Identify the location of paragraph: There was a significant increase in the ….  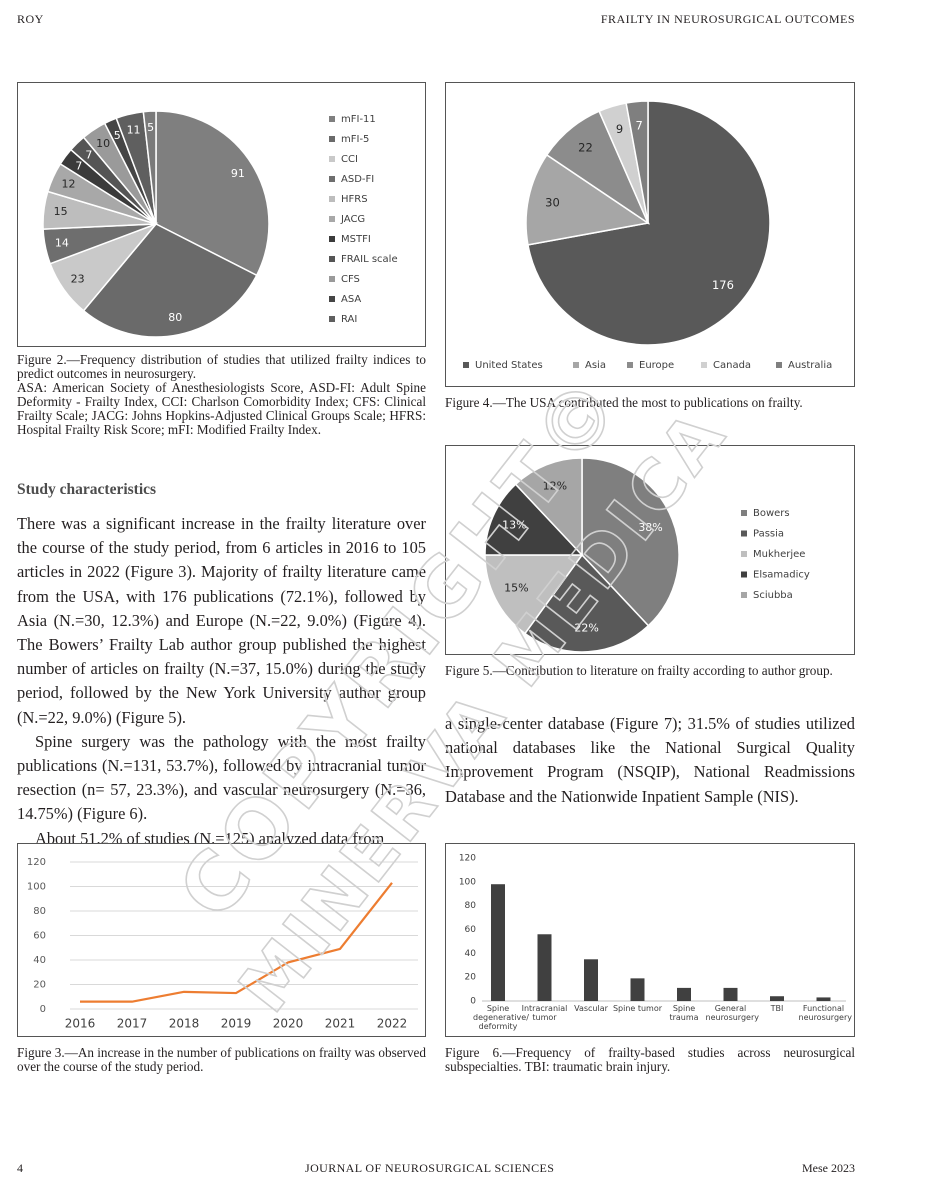
(221, 620).